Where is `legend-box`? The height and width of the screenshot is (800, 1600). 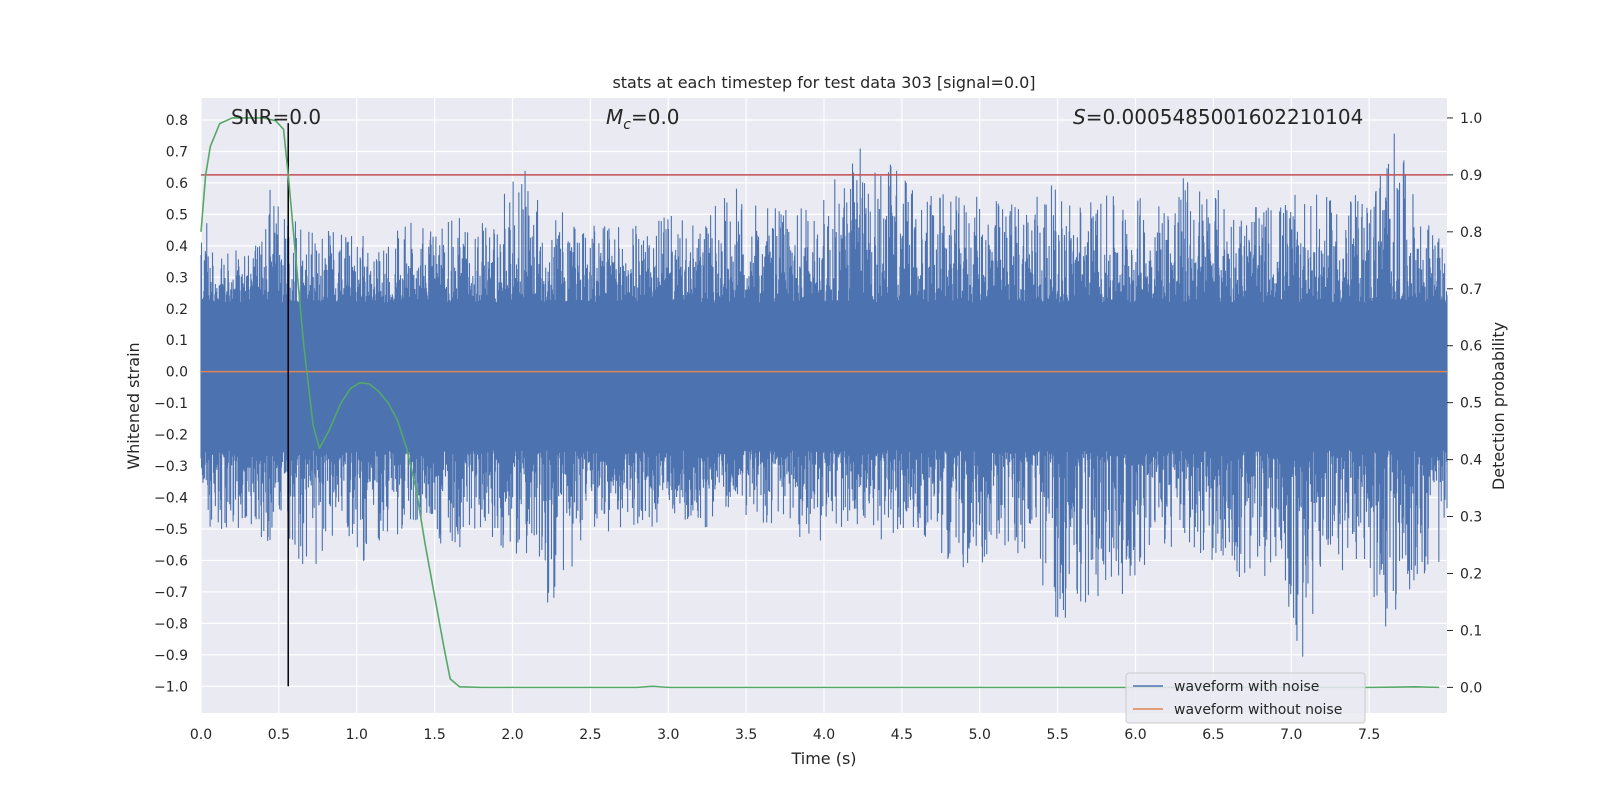 legend-box is located at coordinates (1245, 698).